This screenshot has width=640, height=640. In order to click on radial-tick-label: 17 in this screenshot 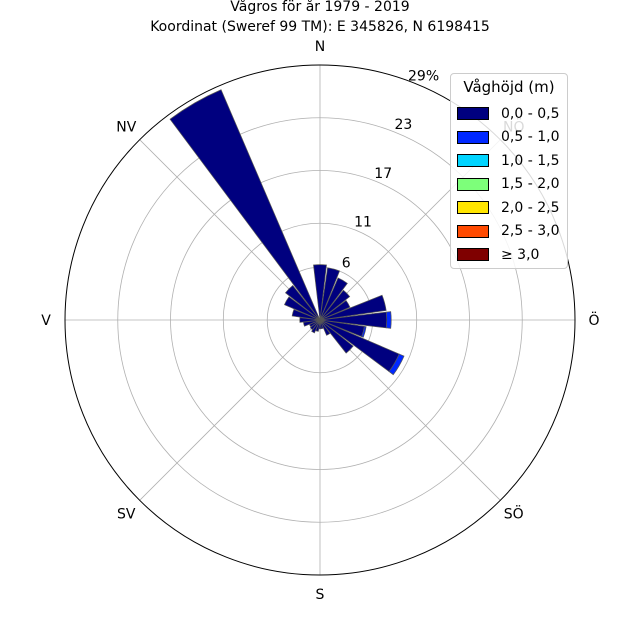, I will do `click(383, 174)`.